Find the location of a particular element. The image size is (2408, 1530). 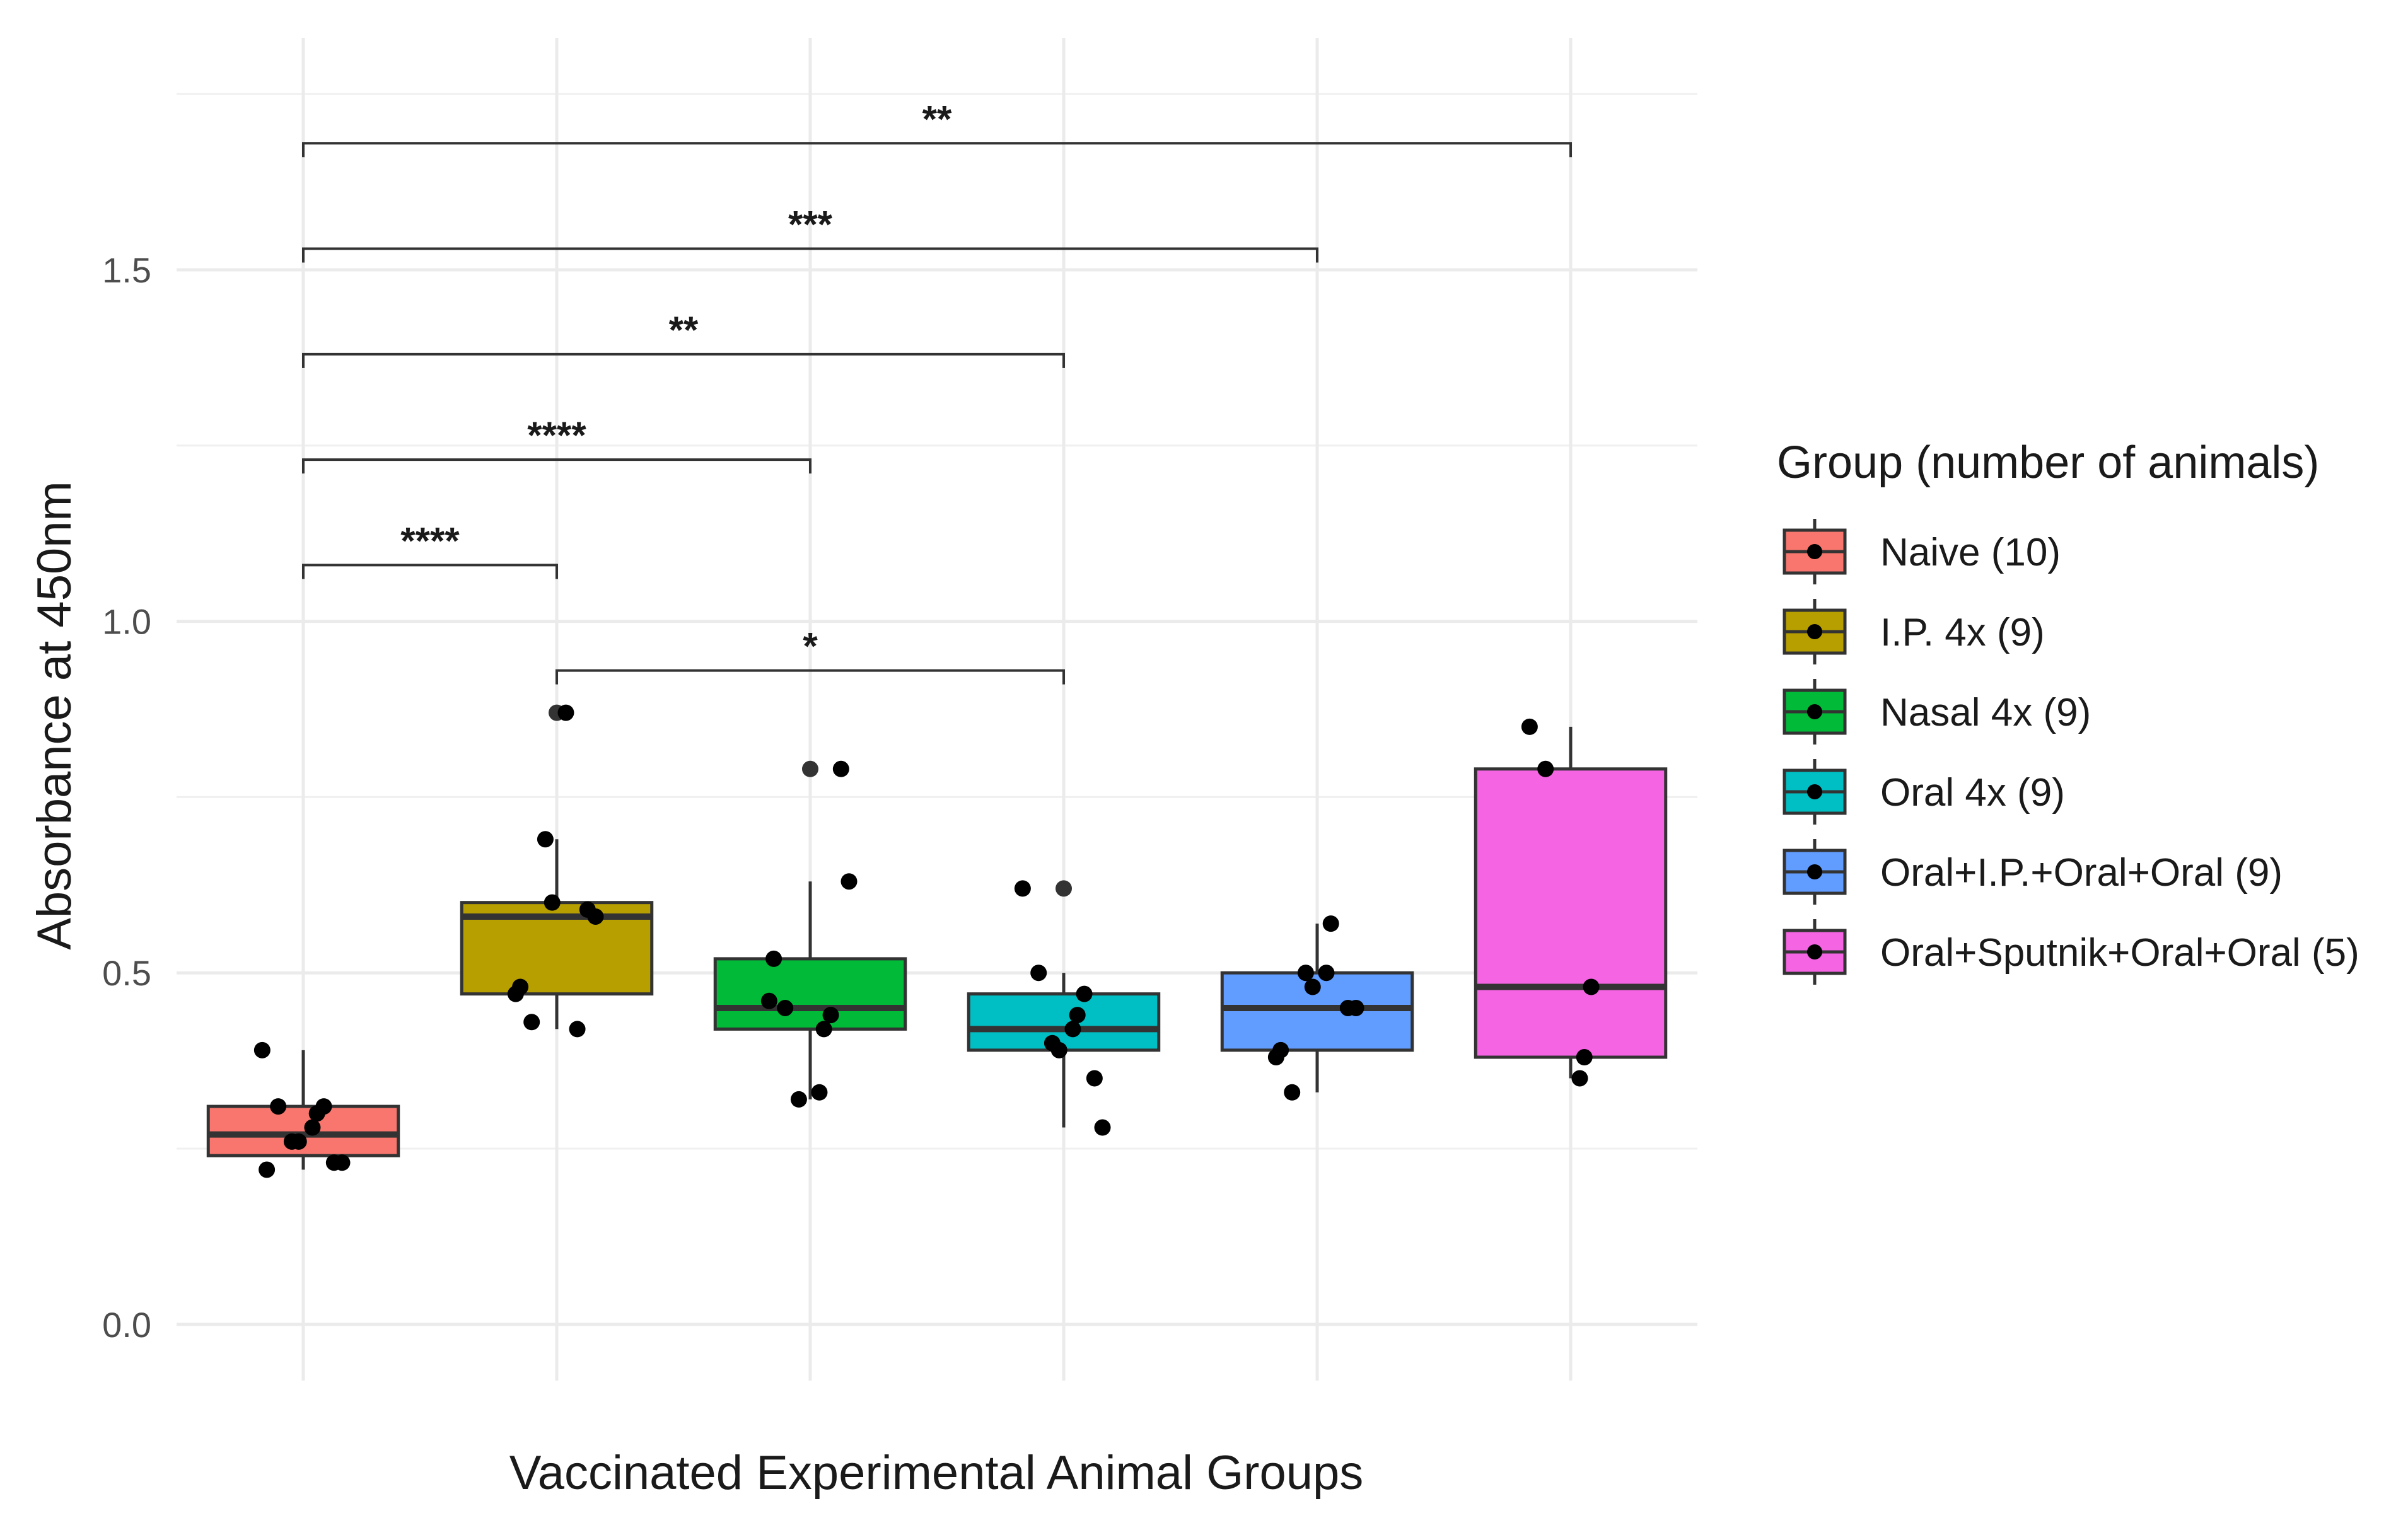

y-tick-label: 0.0 is located at coordinates (126, 1325).